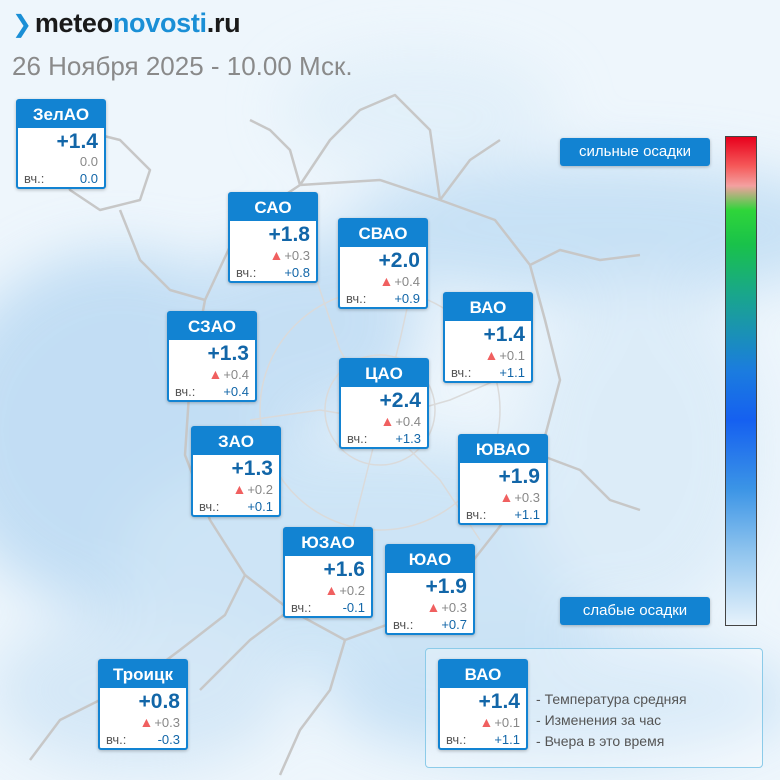 The height and width of the screenshot is (780, 780). I want to click on yesterday-value: -0.3, so click(168, 739).